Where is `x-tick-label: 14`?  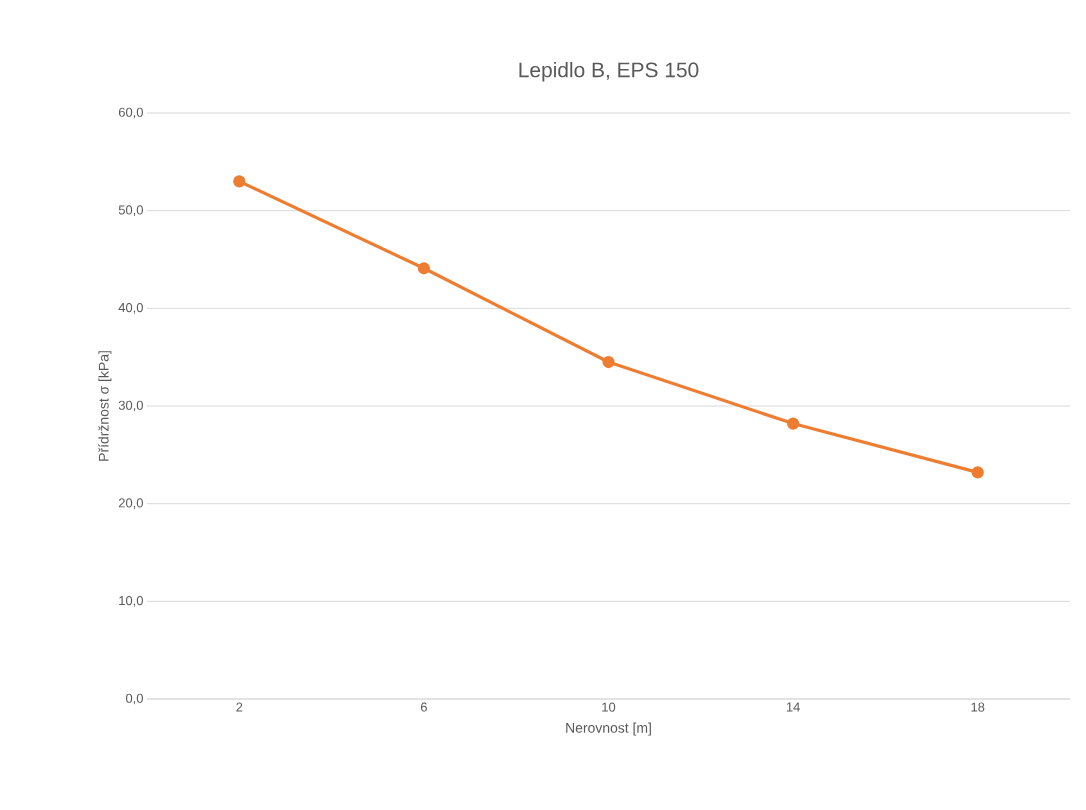 x-tick-label: 14 is located at coordinates (793, 707).